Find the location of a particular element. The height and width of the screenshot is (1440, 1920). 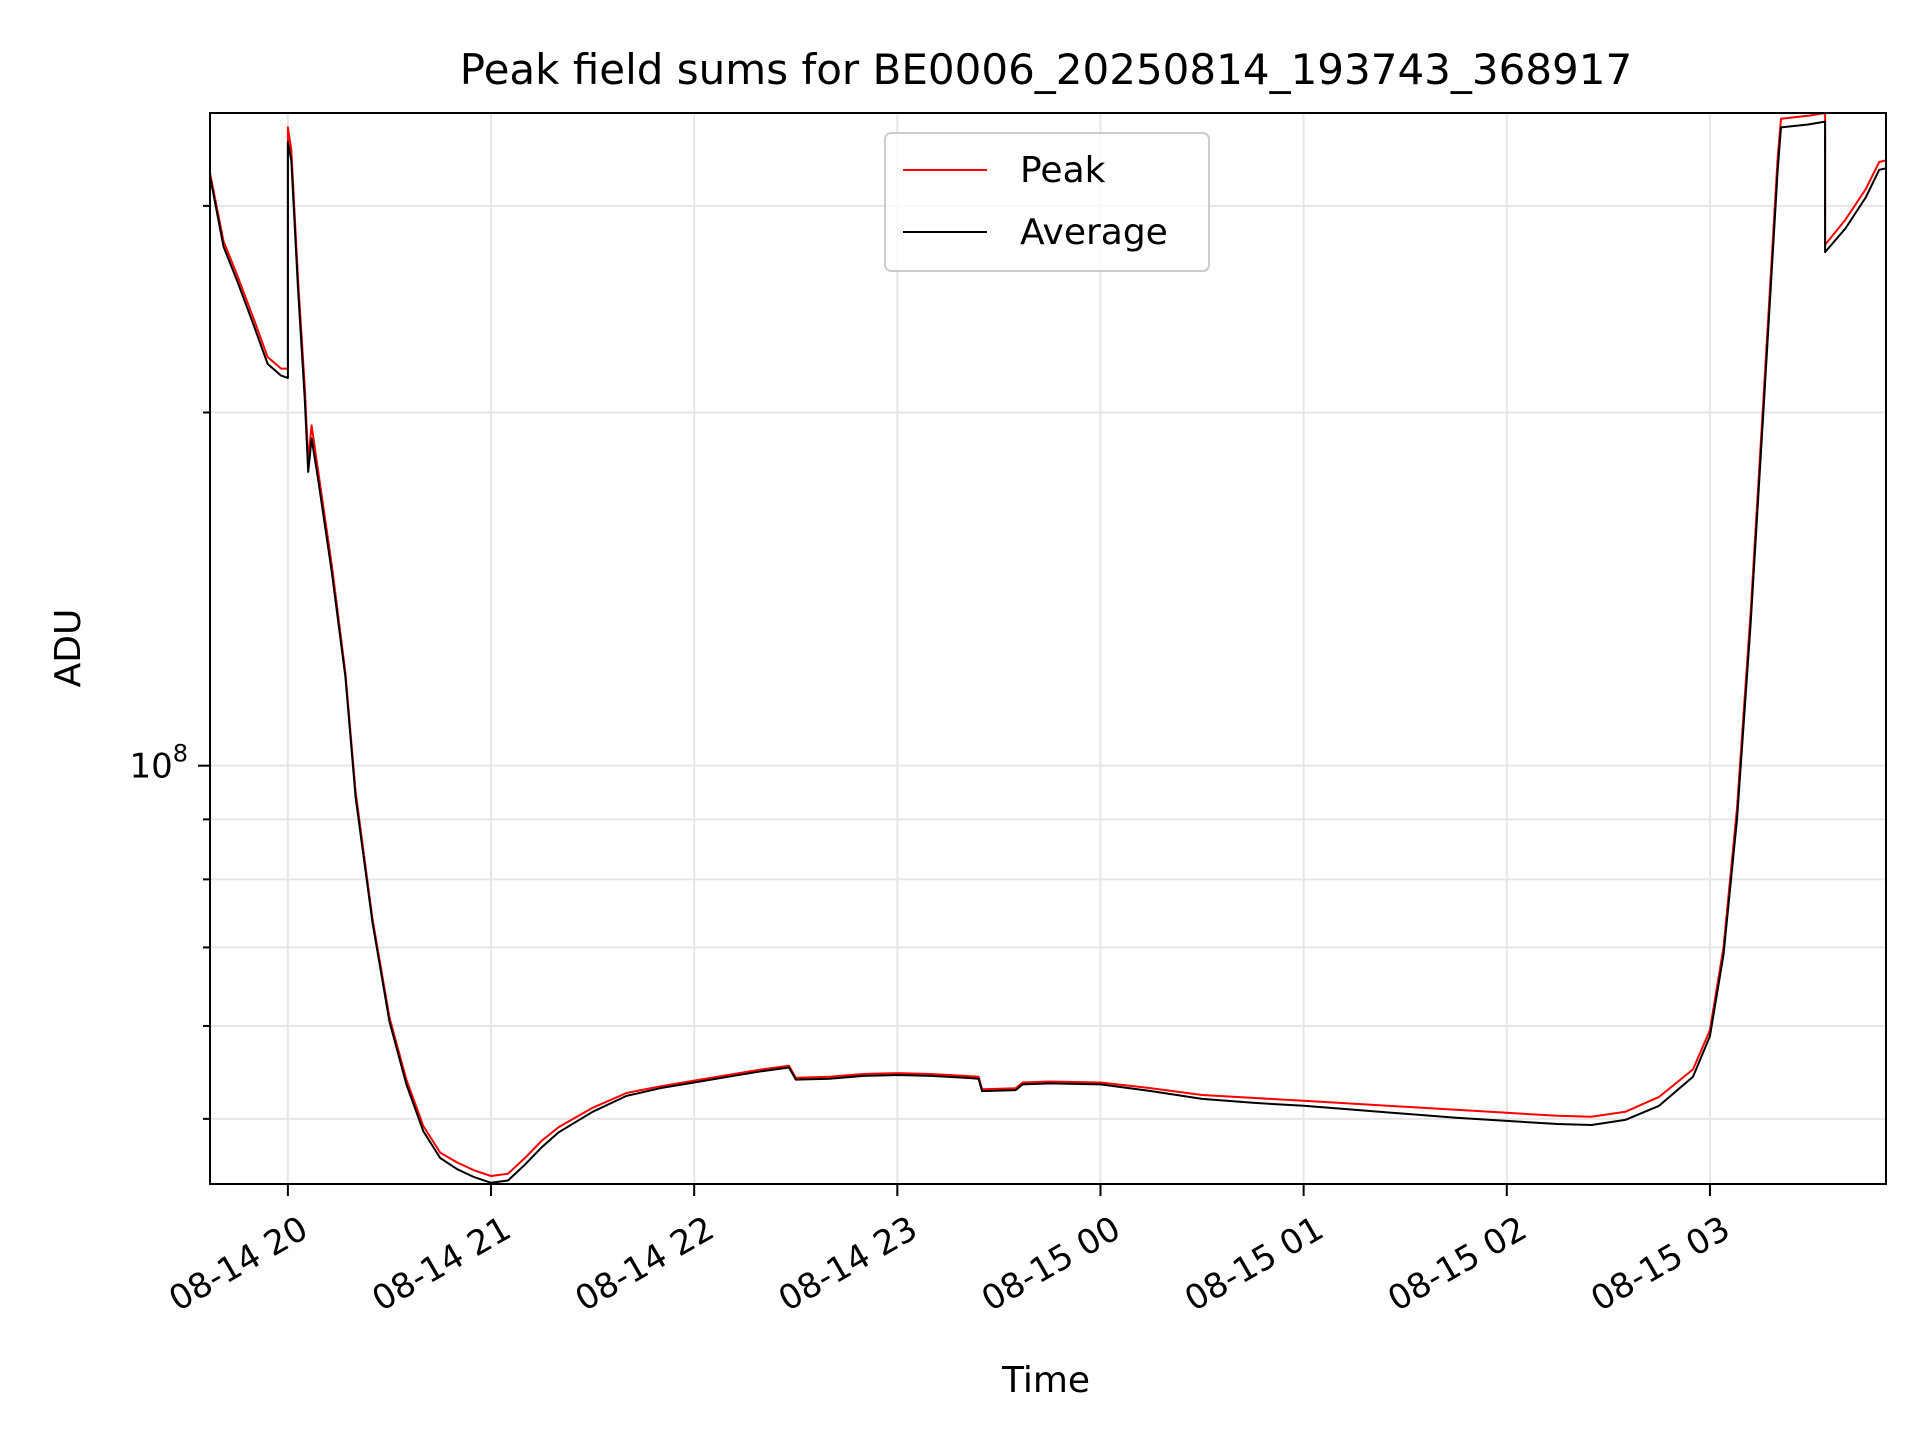

x-axis-label: Time is located at coordinates (1045, 1380).